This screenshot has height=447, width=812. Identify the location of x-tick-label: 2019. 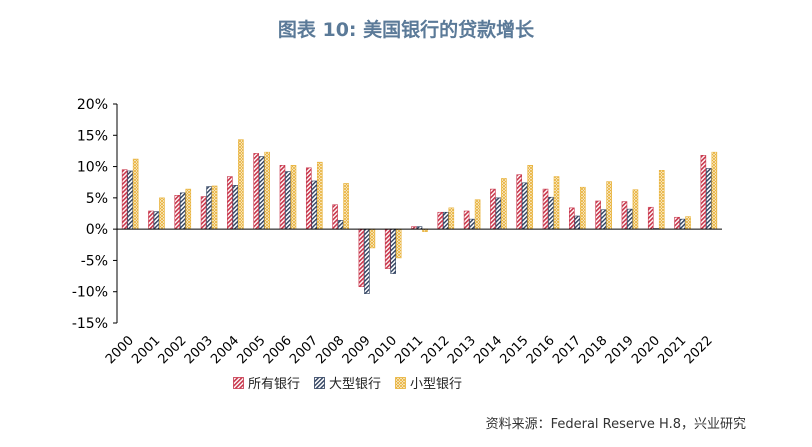
(620, 350).